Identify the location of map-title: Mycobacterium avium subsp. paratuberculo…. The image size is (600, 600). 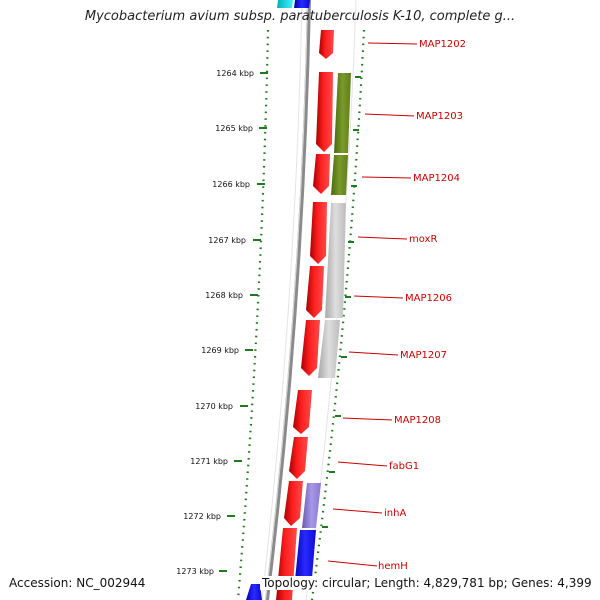
(300, 16).